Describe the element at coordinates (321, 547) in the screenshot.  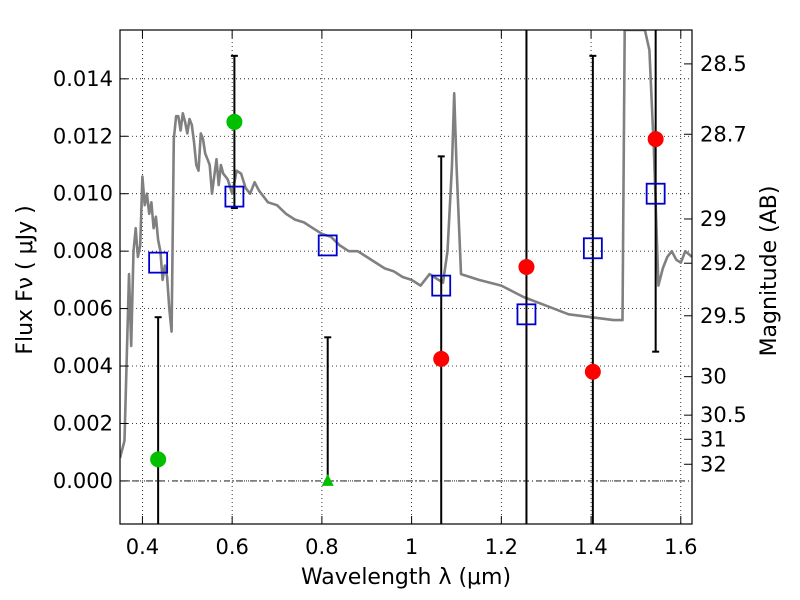
I see `x-tick-label: 0.8` at that location.